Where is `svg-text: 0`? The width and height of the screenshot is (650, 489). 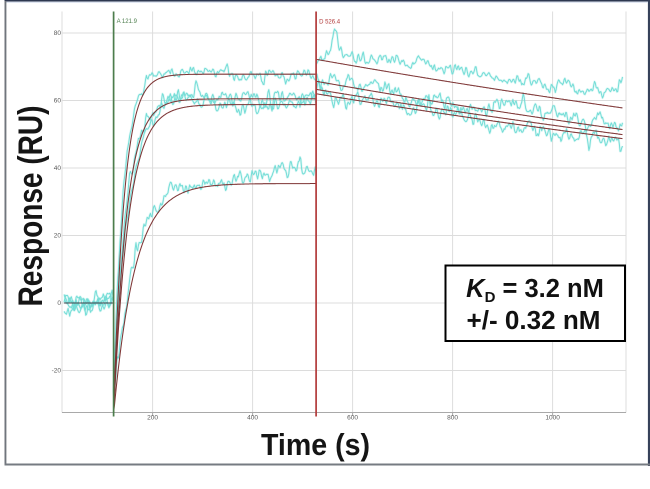 svg-text: 0 is located at coordinates (59, 303).